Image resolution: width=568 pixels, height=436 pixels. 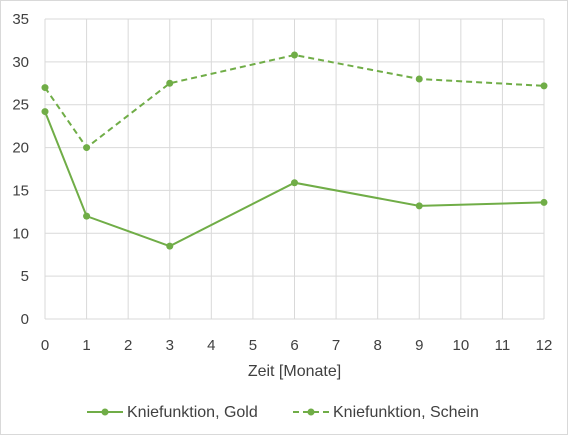 What do you see at coordinates (20, 19) in the screenshot?
I see `y-tick-label: 35` at bounding box center [20, 19].